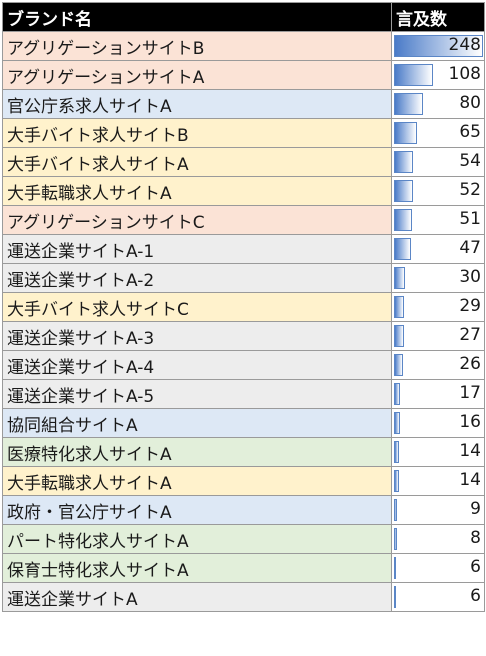  What do you see at coordinates (470, 422) in the screenshot?
I see `mention-count-value: 16` at bounding box center [470, 422].